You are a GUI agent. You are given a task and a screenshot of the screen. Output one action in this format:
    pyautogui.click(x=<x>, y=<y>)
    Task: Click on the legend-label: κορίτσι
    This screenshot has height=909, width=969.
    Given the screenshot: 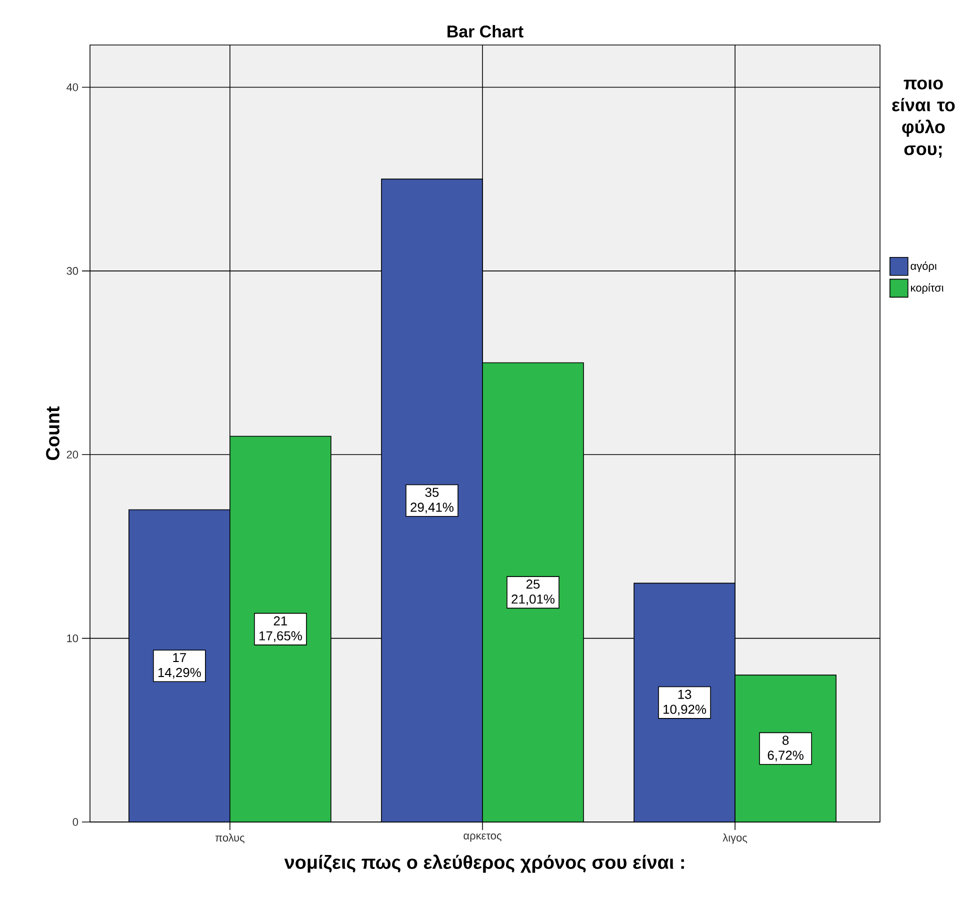 What is the action you would take?
    pyautogui.click(x=927, y=288)
    